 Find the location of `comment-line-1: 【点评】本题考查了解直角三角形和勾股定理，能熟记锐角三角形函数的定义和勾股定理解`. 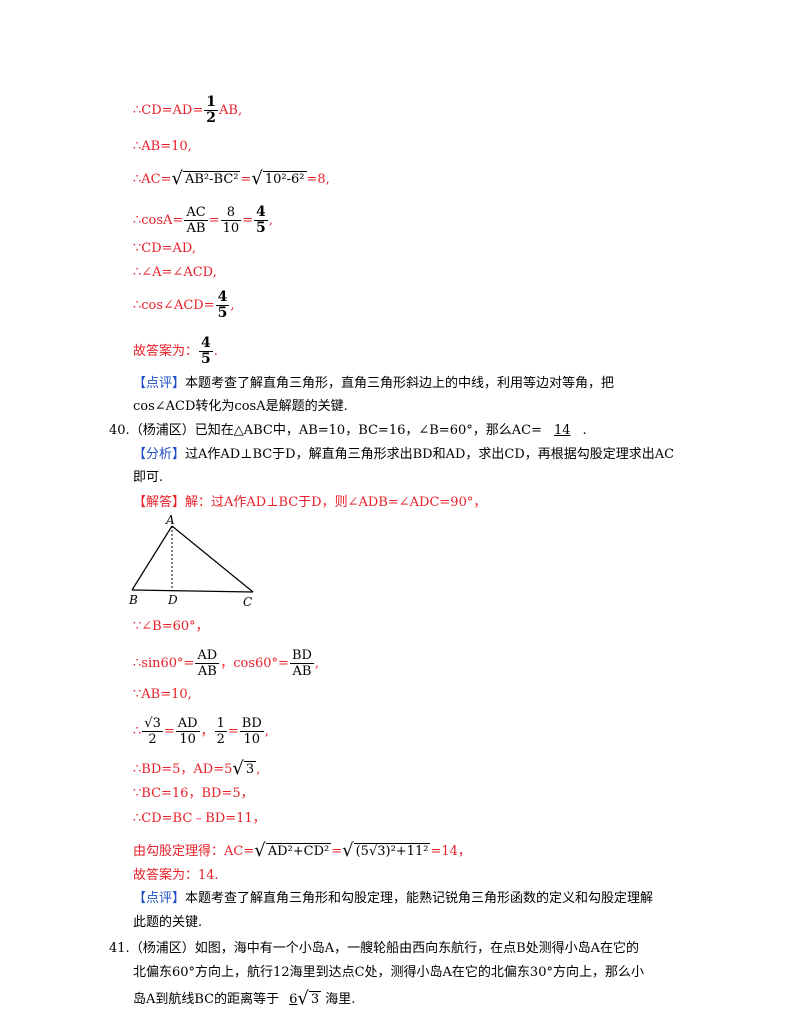

comment-line-1: 【点评】本题考查了解直角三角形和勾股定理，能熟记锐角三角形函数的定义和勾股定理解 is located at coordinates (393, 899).